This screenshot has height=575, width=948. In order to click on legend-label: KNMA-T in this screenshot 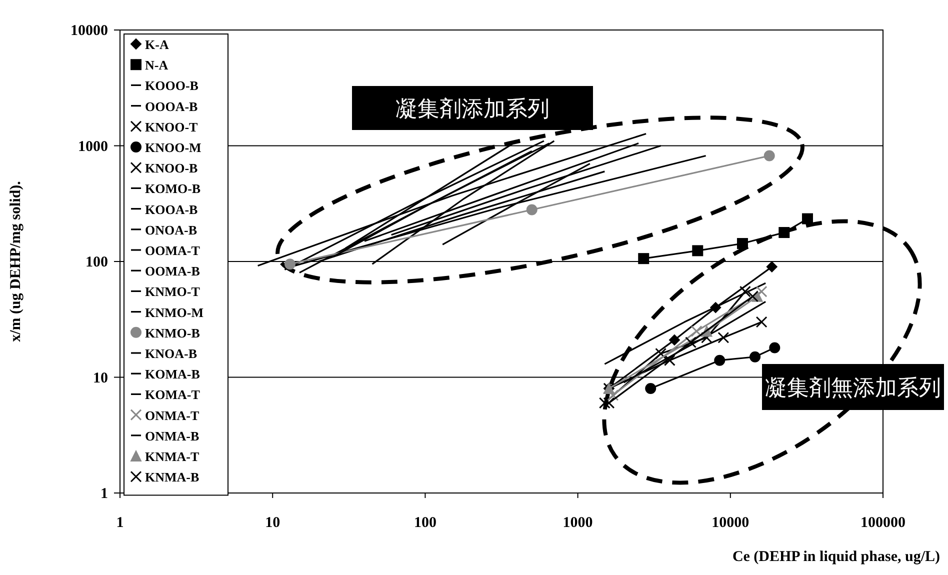, I will do `click(172, 456)`.